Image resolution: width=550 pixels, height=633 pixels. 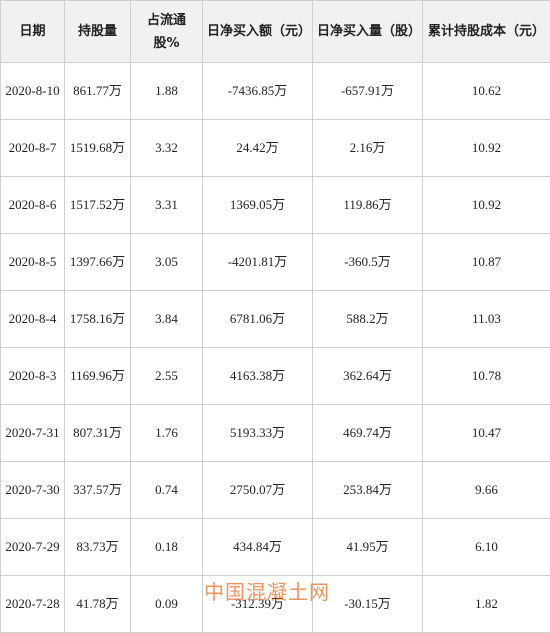 I want to click on cell-holdings: 1169.96万, so click(x=98, y=376).